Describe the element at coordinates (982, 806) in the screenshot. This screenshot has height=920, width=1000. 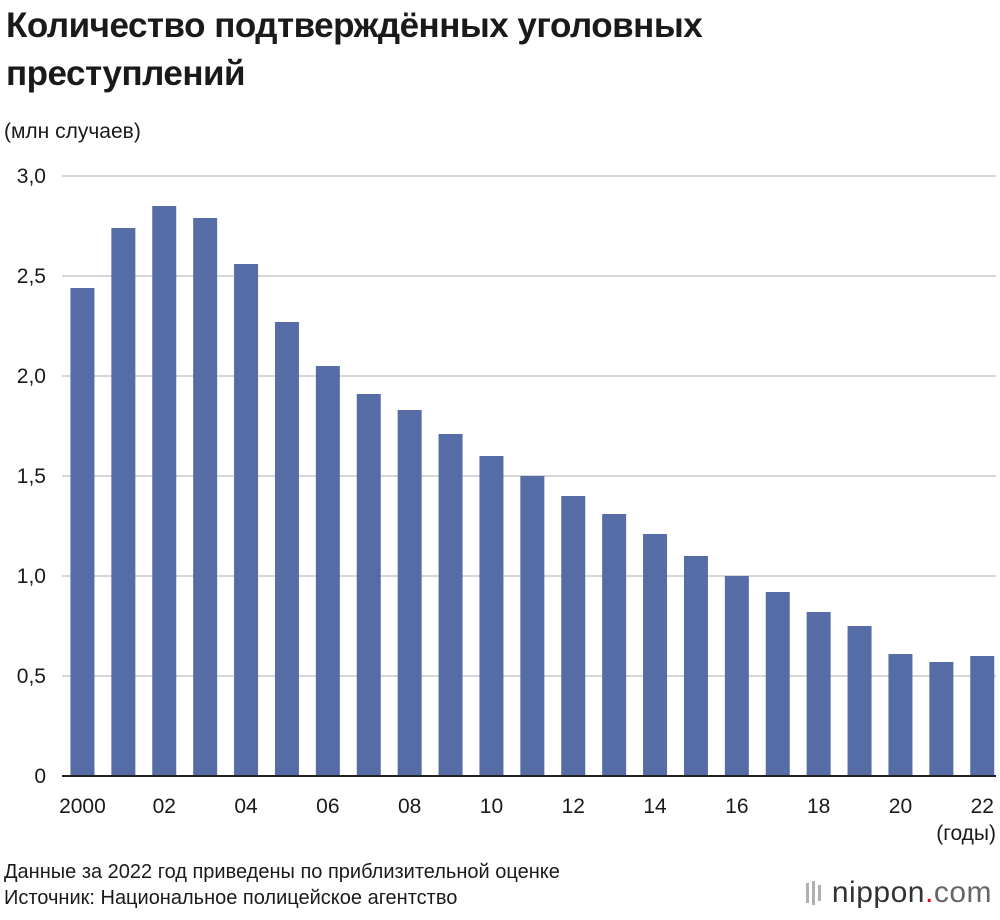
I see `x-tick-label: 22` at that location.